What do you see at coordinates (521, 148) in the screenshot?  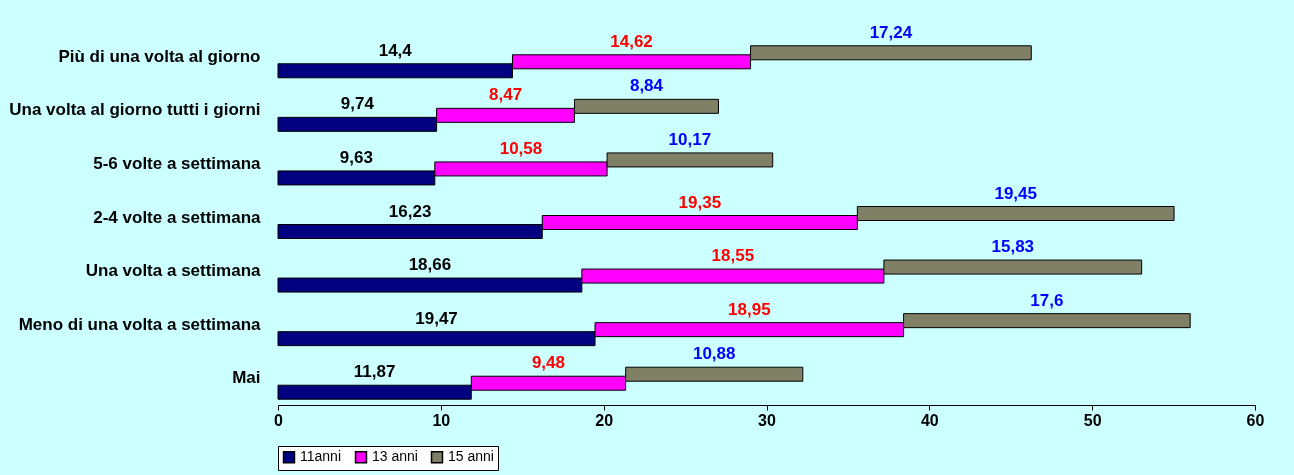 I see `data-label: 10,58` at bounding box center [521, 148].